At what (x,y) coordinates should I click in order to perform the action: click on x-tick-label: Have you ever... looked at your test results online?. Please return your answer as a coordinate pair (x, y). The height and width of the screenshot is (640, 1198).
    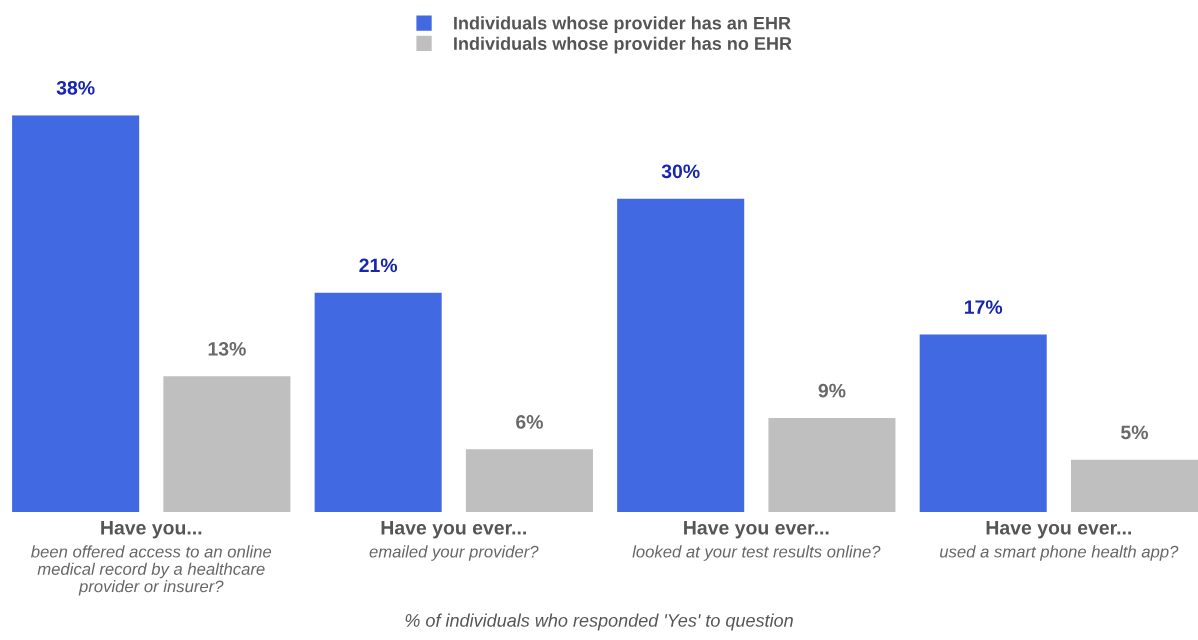
    Looking at the image, I should click on (756, 541).